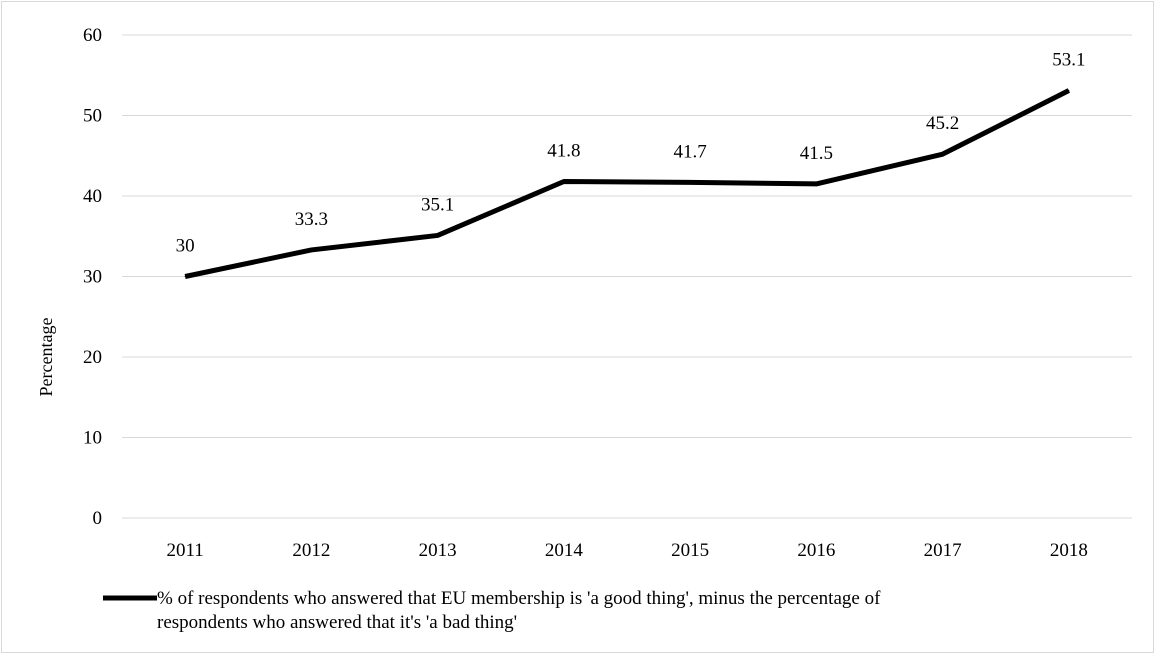 This screenshot has width=1157, height=656. I want to click on data-label: 41.8, so click(563, 151).